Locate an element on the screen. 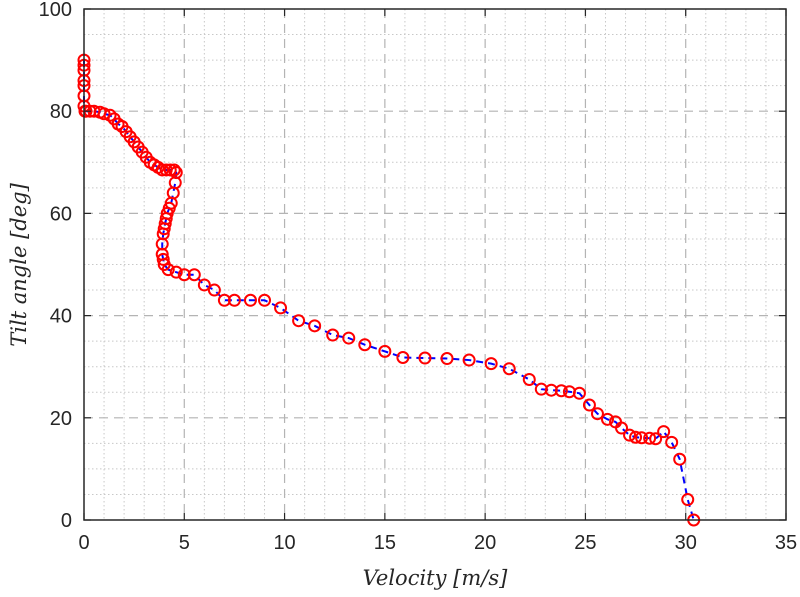  x-axis-label: Velocity [m/s] is located at coordinates (435, 578).